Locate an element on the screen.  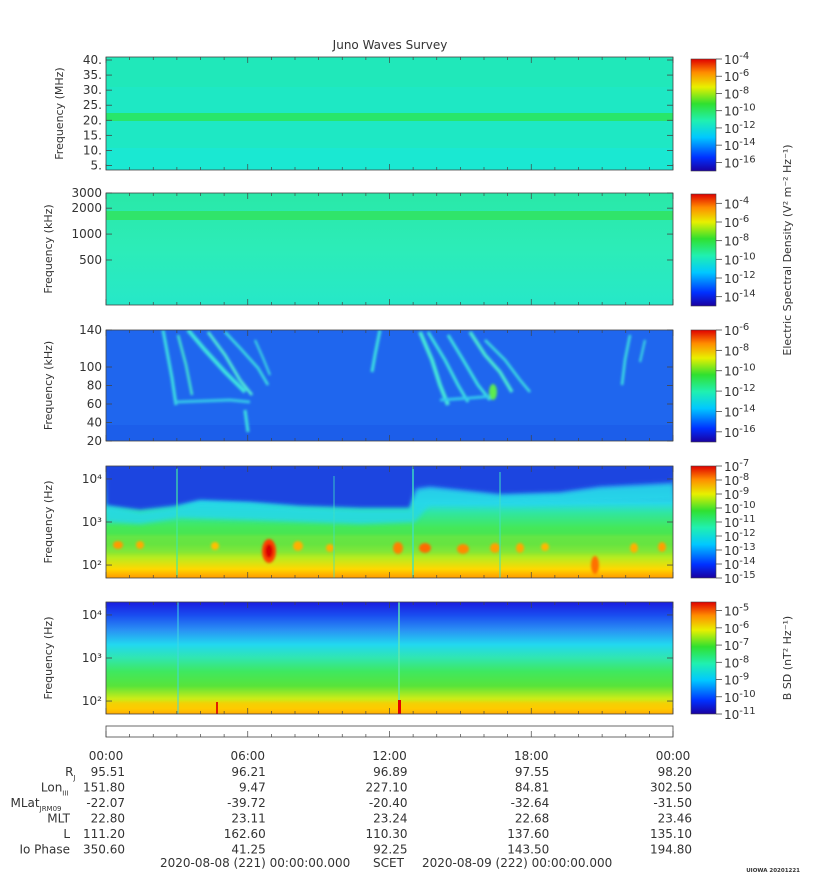
magnetic-density-label: B SD (nT² Hz⁻¹) is located at coordinates (787, 658).